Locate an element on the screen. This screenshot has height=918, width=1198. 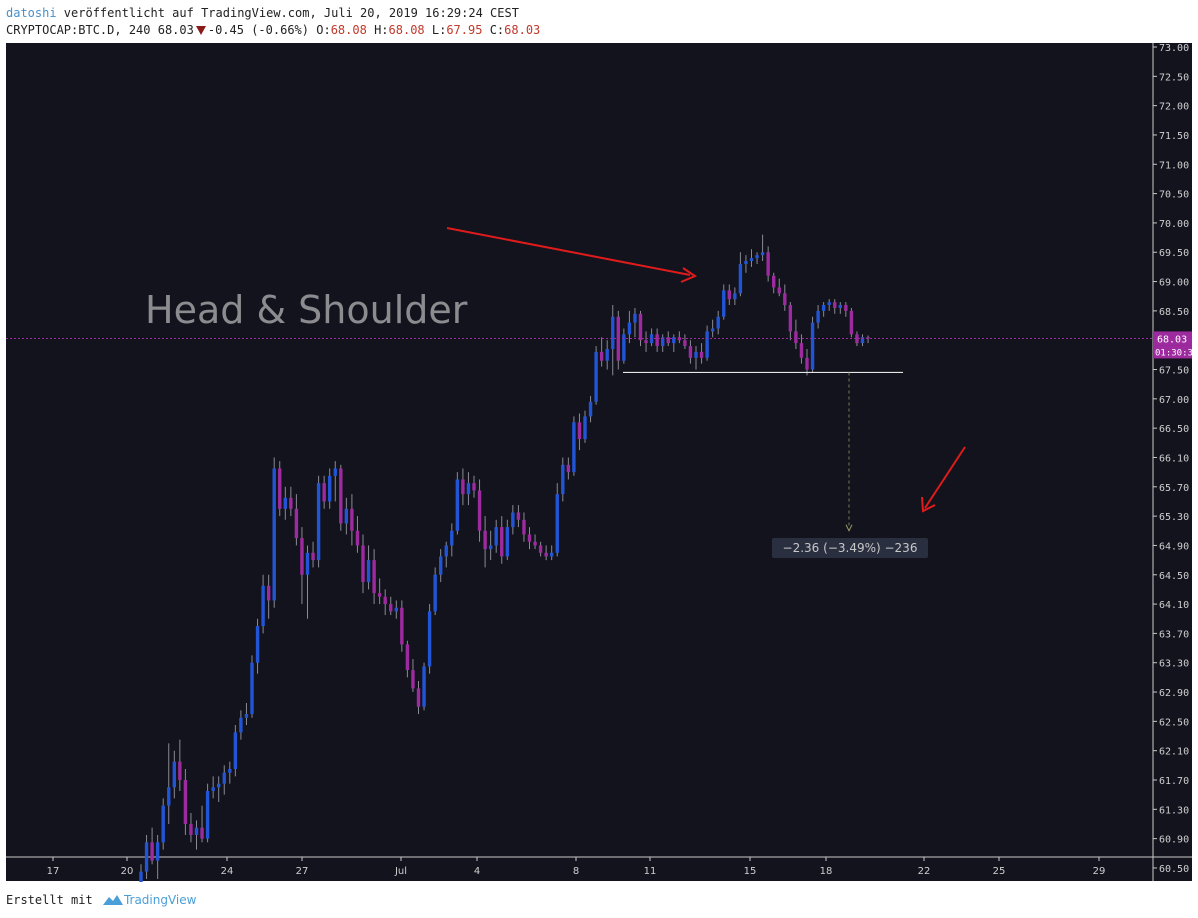
y-tick-label: 72.50 is located at coordinates (1174, 77).